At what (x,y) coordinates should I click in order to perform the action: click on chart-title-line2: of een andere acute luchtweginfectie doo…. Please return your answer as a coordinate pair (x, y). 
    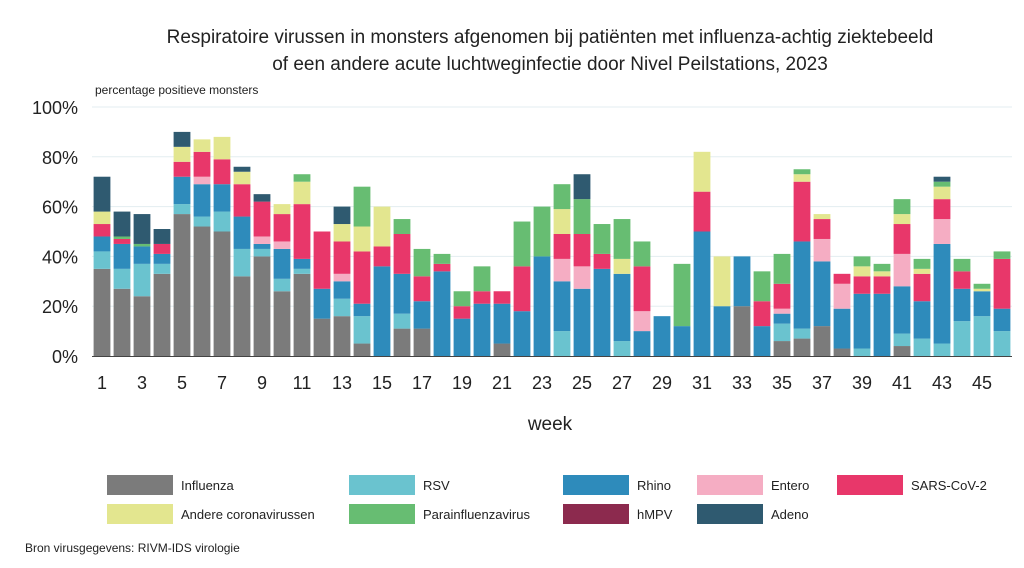
    Looking at the image, I should click on (550, 64).